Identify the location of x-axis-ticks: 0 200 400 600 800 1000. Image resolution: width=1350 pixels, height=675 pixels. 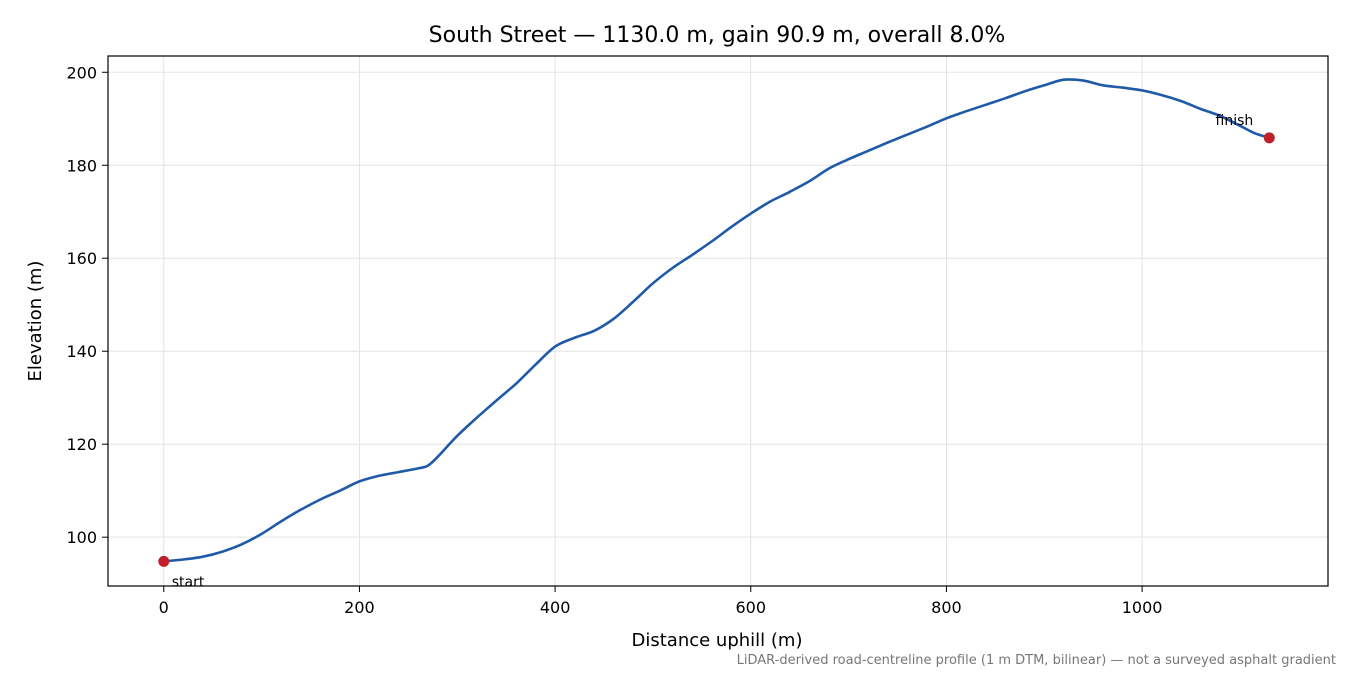
(661, 601).